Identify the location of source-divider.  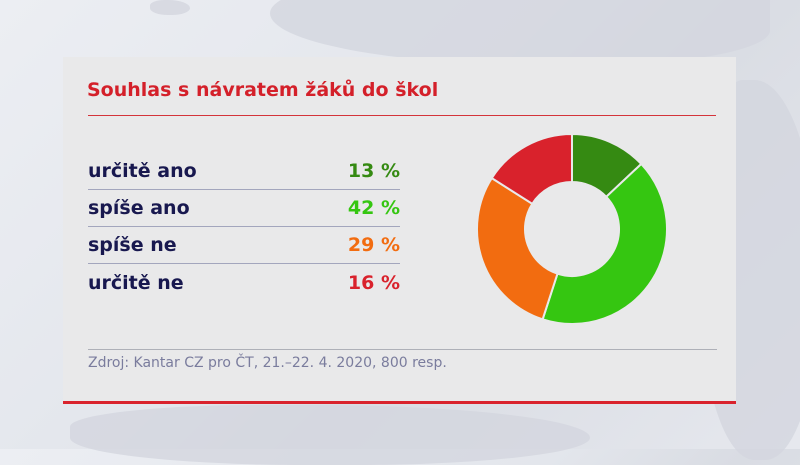
(402, 349).